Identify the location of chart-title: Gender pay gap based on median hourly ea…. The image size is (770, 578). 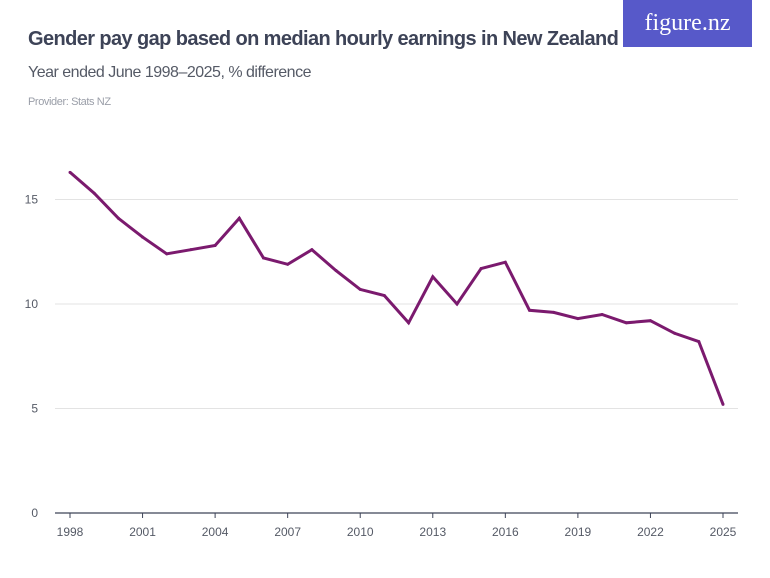
(323, 39).